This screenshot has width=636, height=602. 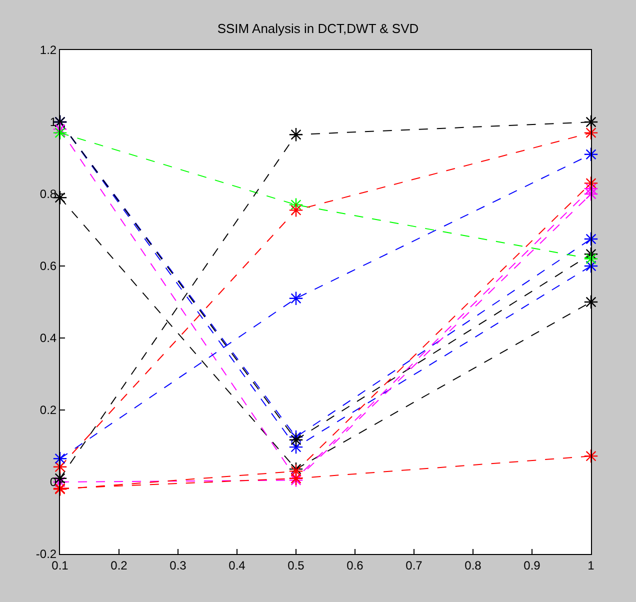 I want to click on y-tick-label: 0.6, so click(x=48, y=266).